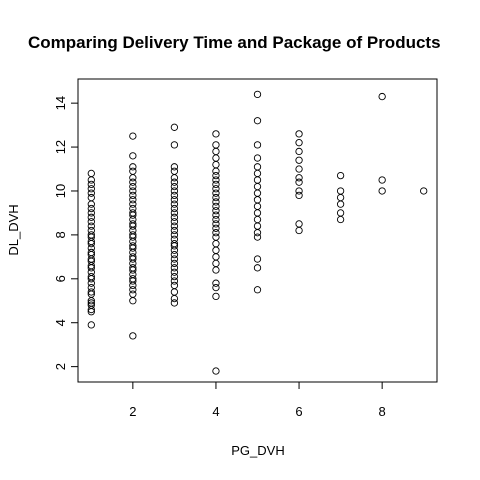 The width and height of the screenshot is (480, 480). Describe the element at coordinates (257, 450) in the screenshot. I see `x-axis-label: PG_DVH` at that location.